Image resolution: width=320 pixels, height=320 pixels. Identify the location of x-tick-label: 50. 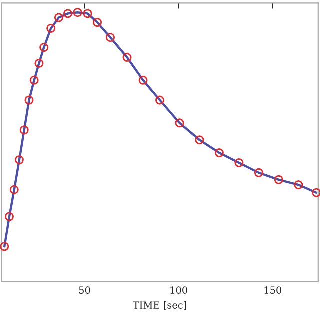
(84, 290).